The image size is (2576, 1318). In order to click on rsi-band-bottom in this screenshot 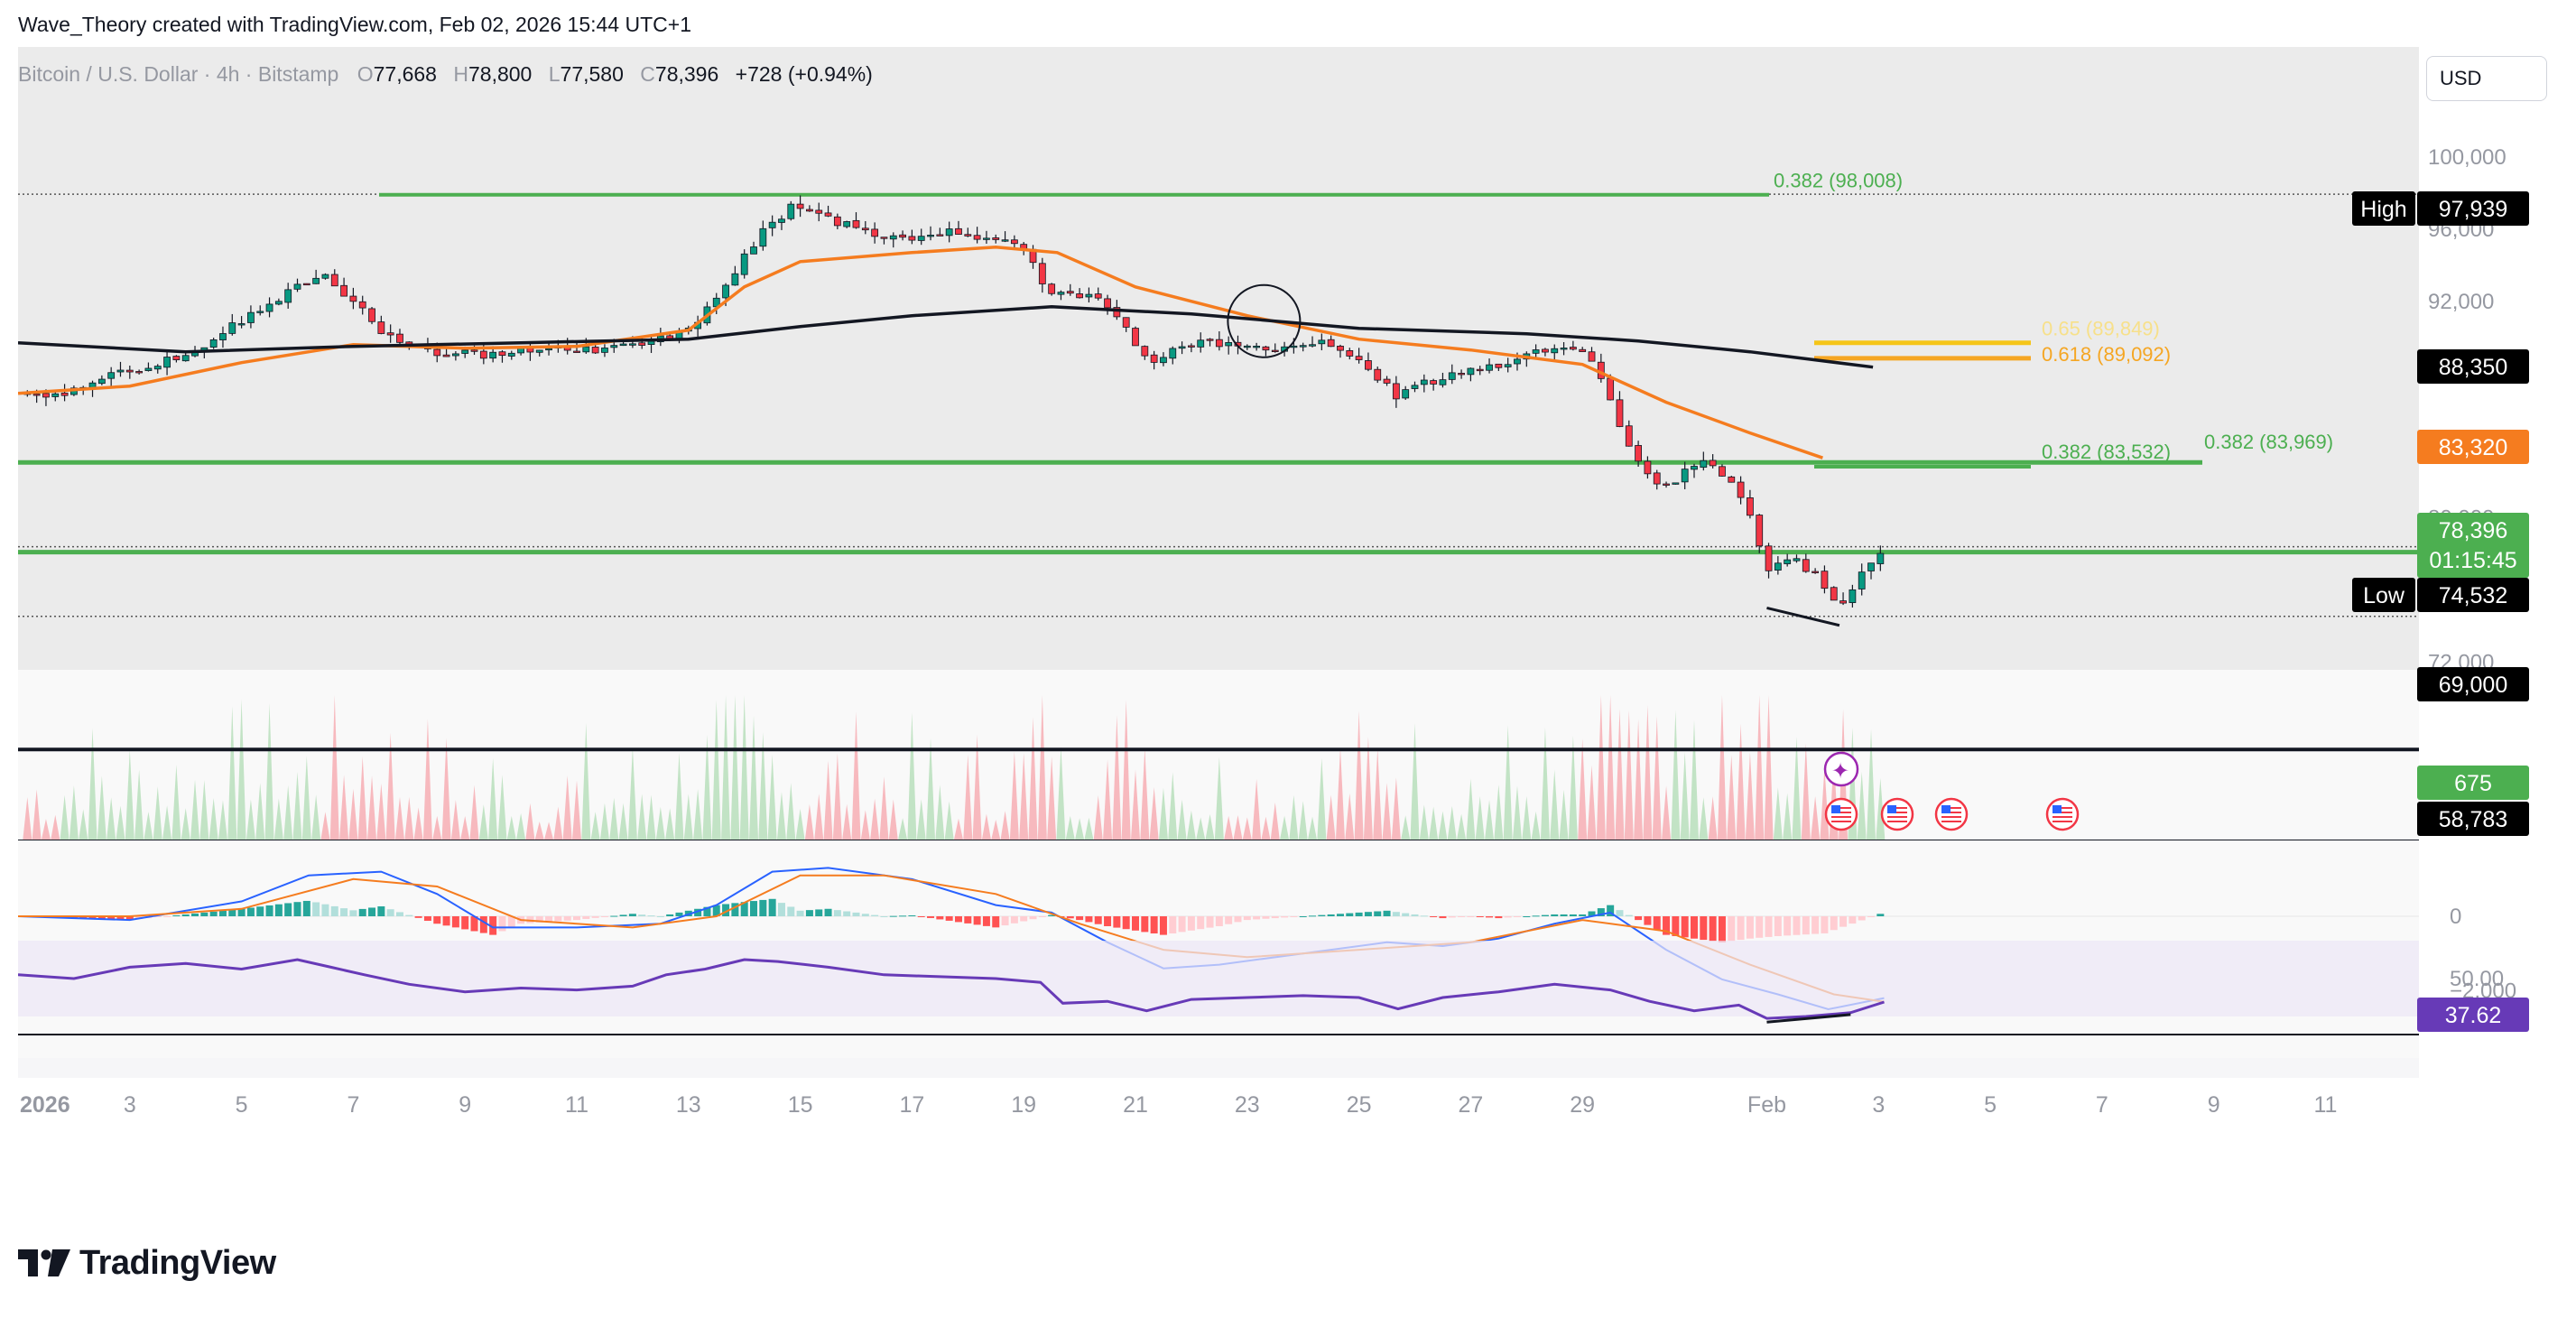, I will do `click(1218, 1068)`.